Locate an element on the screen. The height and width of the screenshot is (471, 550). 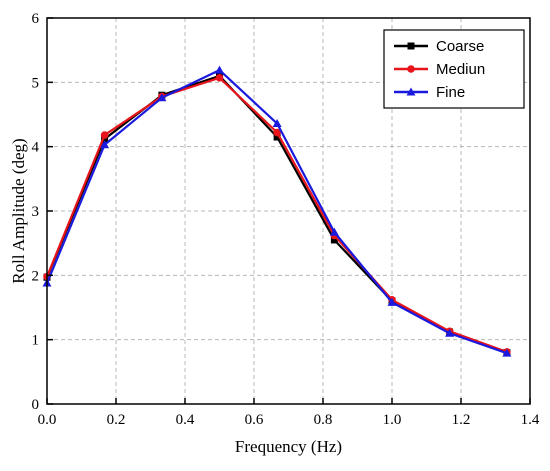
x-tick-label: 0.2 is located at coordinates (116, 420).